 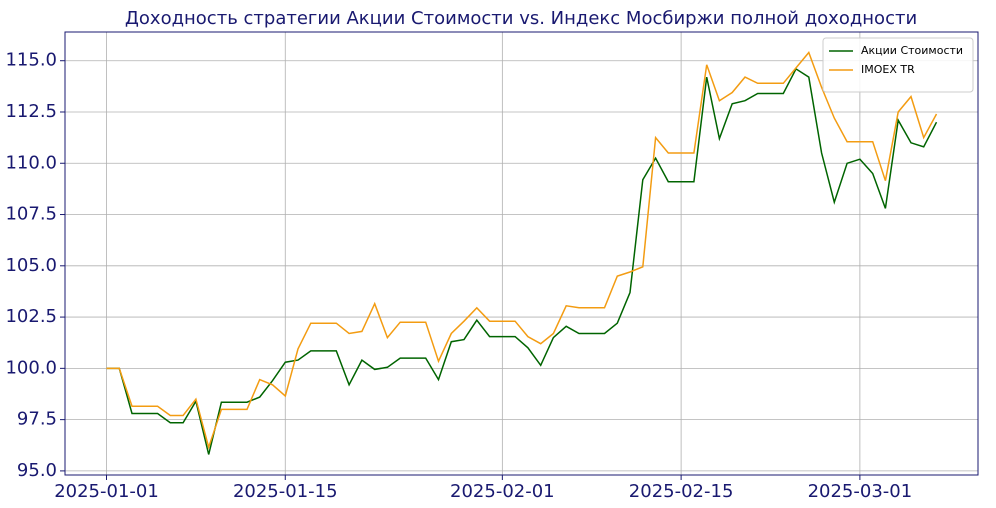 What do you see at coordinates (31, 367) in the screenshot?
I see `y-tick-label: 100.0` at bounding box center [31, 367].